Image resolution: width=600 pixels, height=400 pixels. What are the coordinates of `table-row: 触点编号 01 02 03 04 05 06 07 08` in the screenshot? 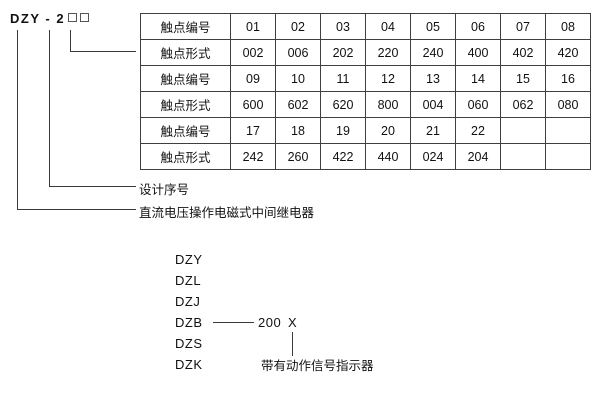 It's located at (365, 26).